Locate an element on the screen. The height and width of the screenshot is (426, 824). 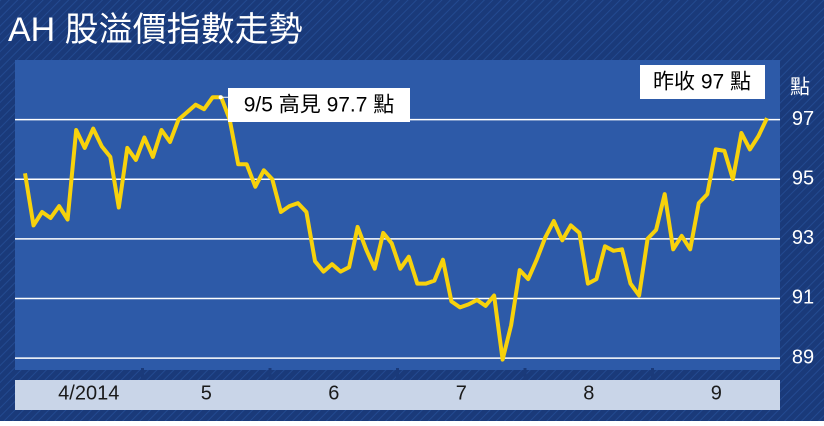
x-tick-label: 9 is located at coordinates (716, 393).